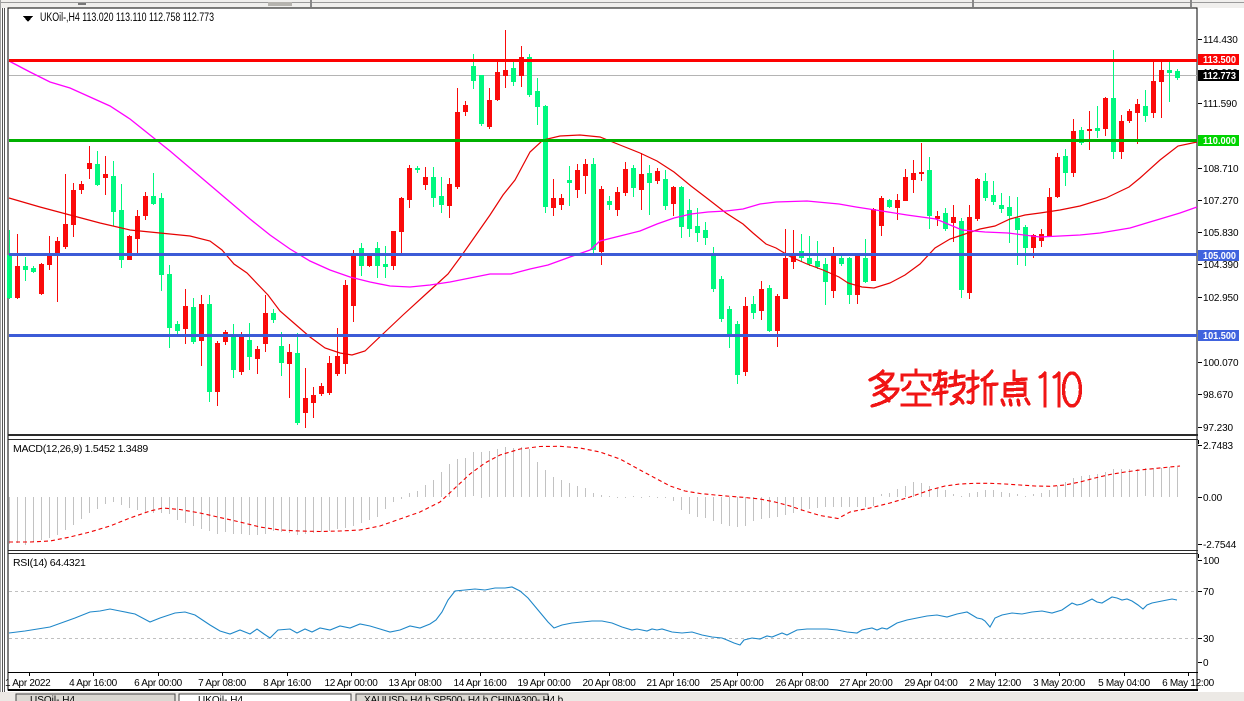 The height and width of the screenshot is (701, 1244). What do you see at coordinates (1188, 683) in the screenshot?
I see `svg-text: 6 May 12:00` at bounding box center [1188, 683].